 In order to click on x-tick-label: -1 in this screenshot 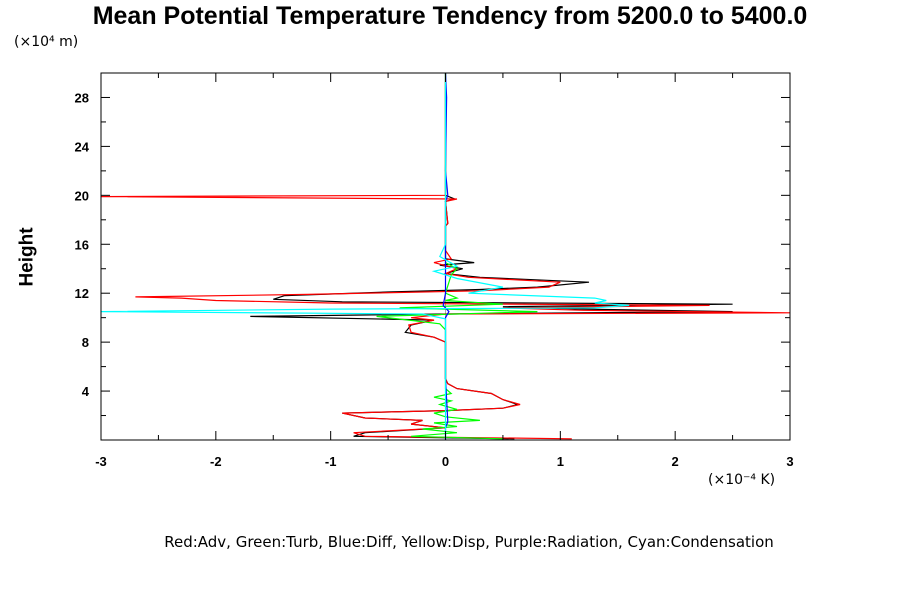, I will do `click(331, 461)`.